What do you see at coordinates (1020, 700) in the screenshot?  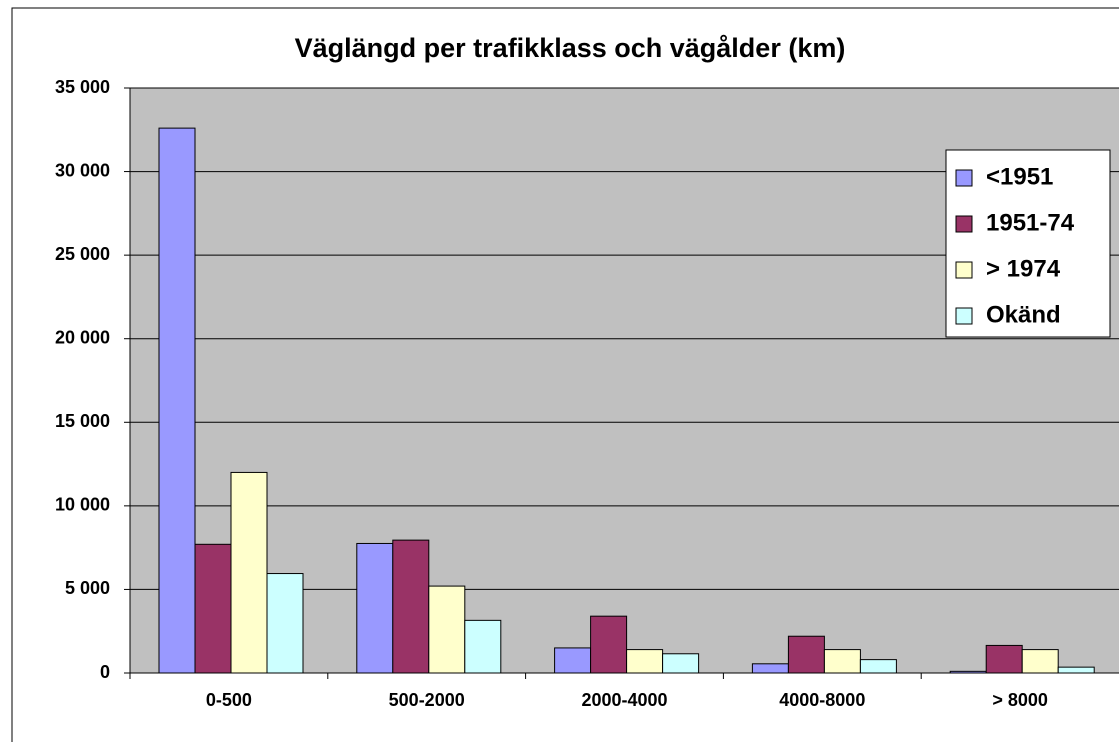 I see `x-tick-label: > 8000` at bounding box center [1020, 700].